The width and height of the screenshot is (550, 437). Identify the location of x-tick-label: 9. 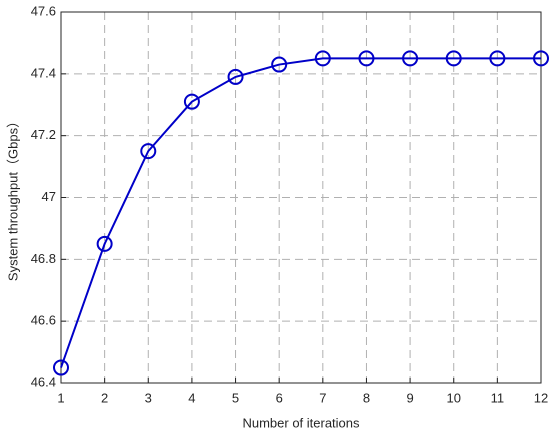
(409, 397).